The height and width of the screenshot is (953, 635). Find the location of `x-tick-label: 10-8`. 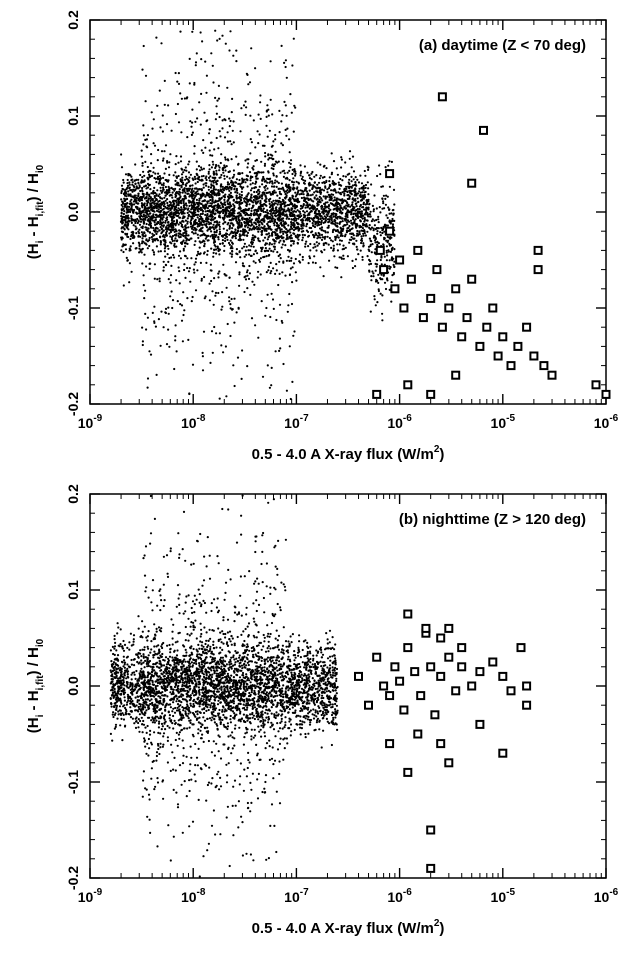

x-tick-label: 10-8 is located at coordinates (193, 896).